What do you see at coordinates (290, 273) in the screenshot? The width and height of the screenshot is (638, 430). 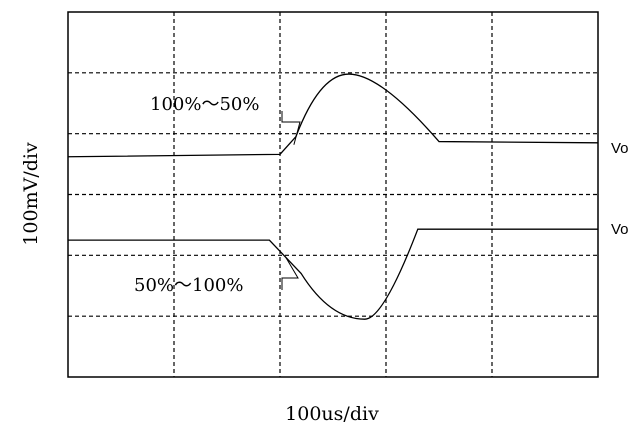 I see `series-2-callout-line` at bounding box center [290, 273].